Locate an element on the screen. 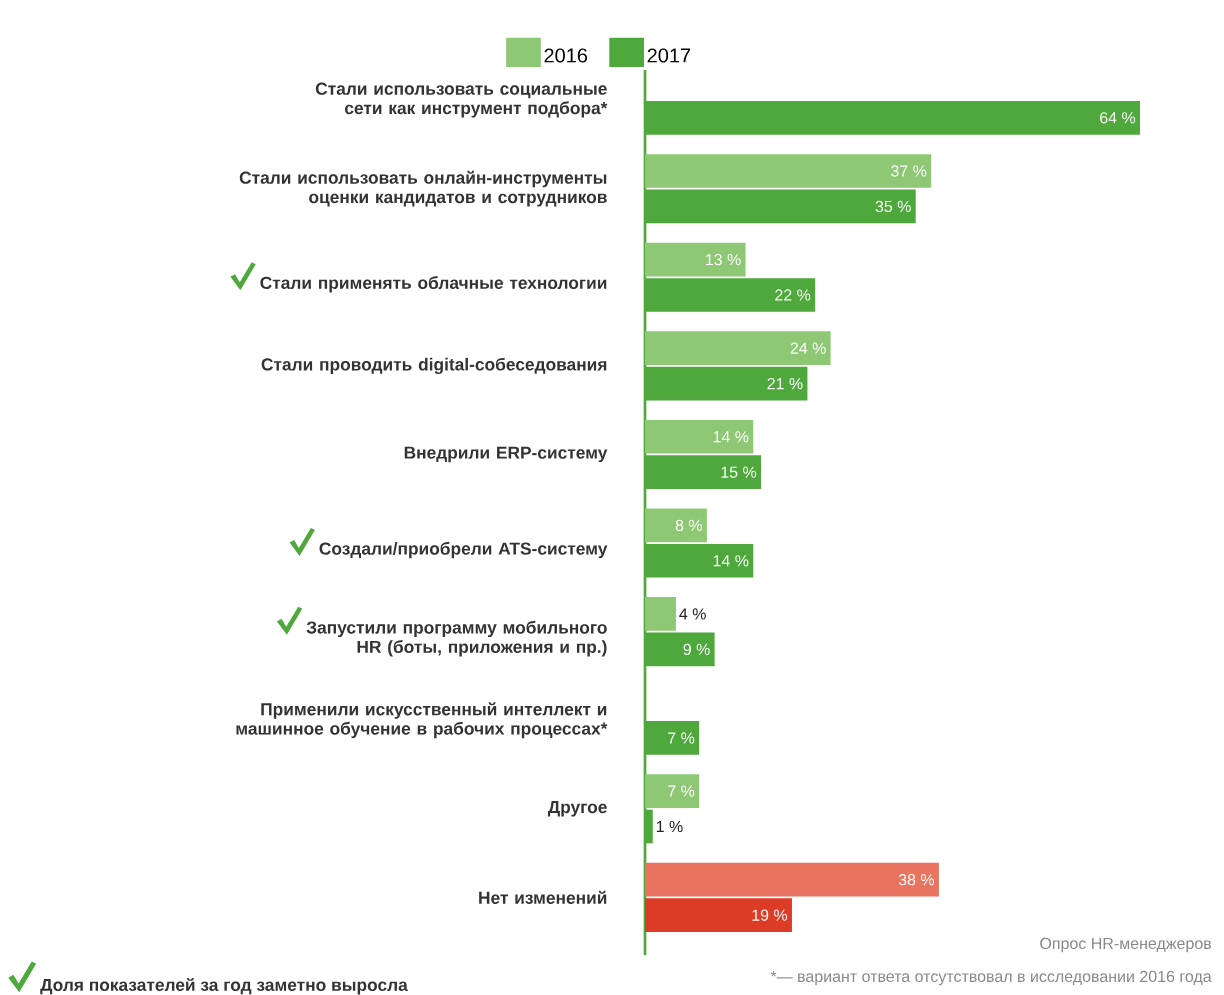 Image resolution: width=1224 pixels, height=995 pixels. y-tick-label: Стали применять облачные технологии is located at coordinates (433, 284).